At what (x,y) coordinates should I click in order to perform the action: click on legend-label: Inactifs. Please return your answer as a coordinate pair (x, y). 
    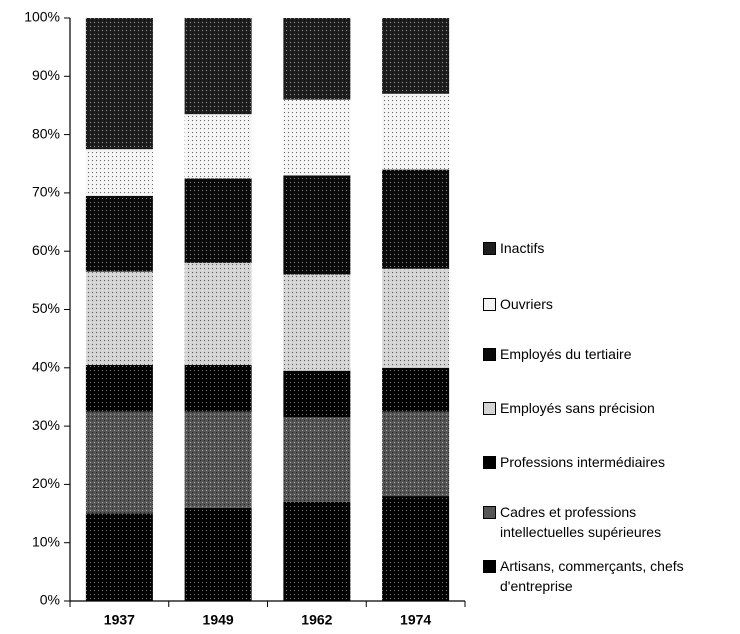
    Looking at the image, I should click on (522, 248).